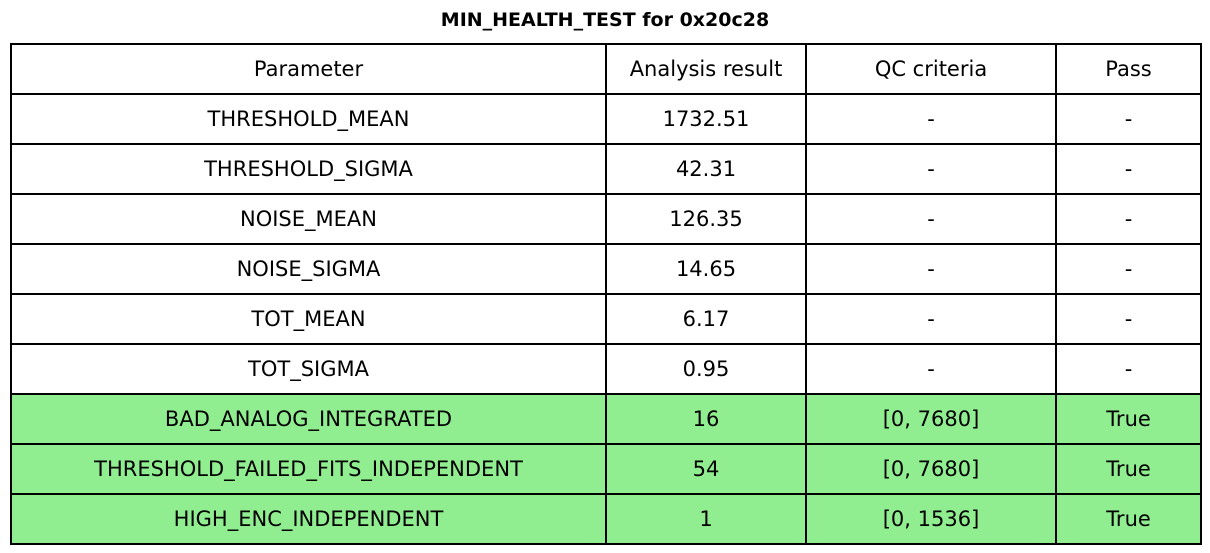 The height and width of the screenshot is (553, 1210). I want to click on parameter-cell: THRESHOLD_SIGMA, so click(308, 169).